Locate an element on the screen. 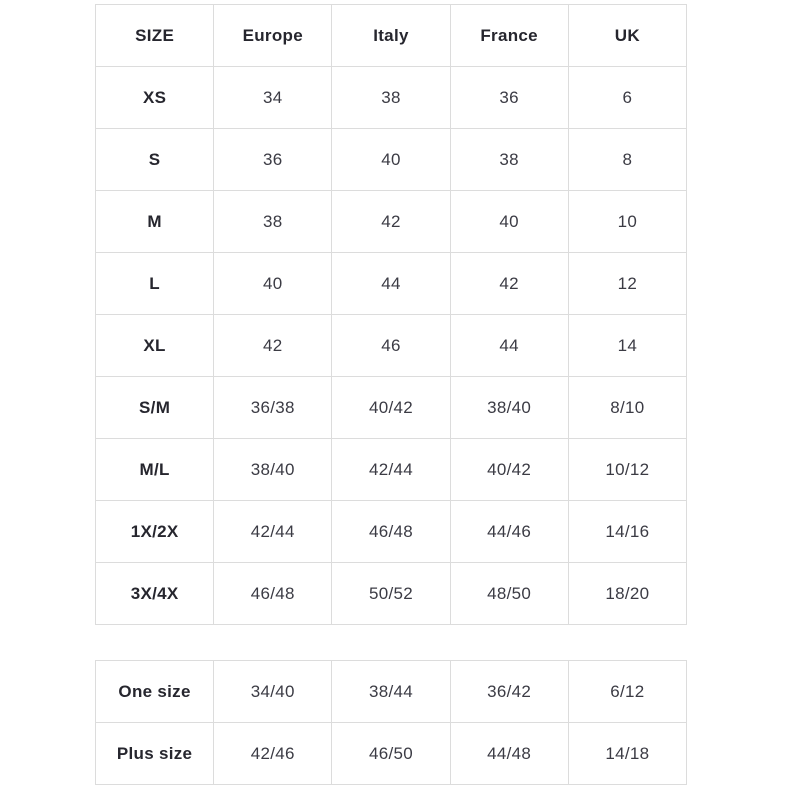  table-cell: 6 is located at coordinates (627, 97).